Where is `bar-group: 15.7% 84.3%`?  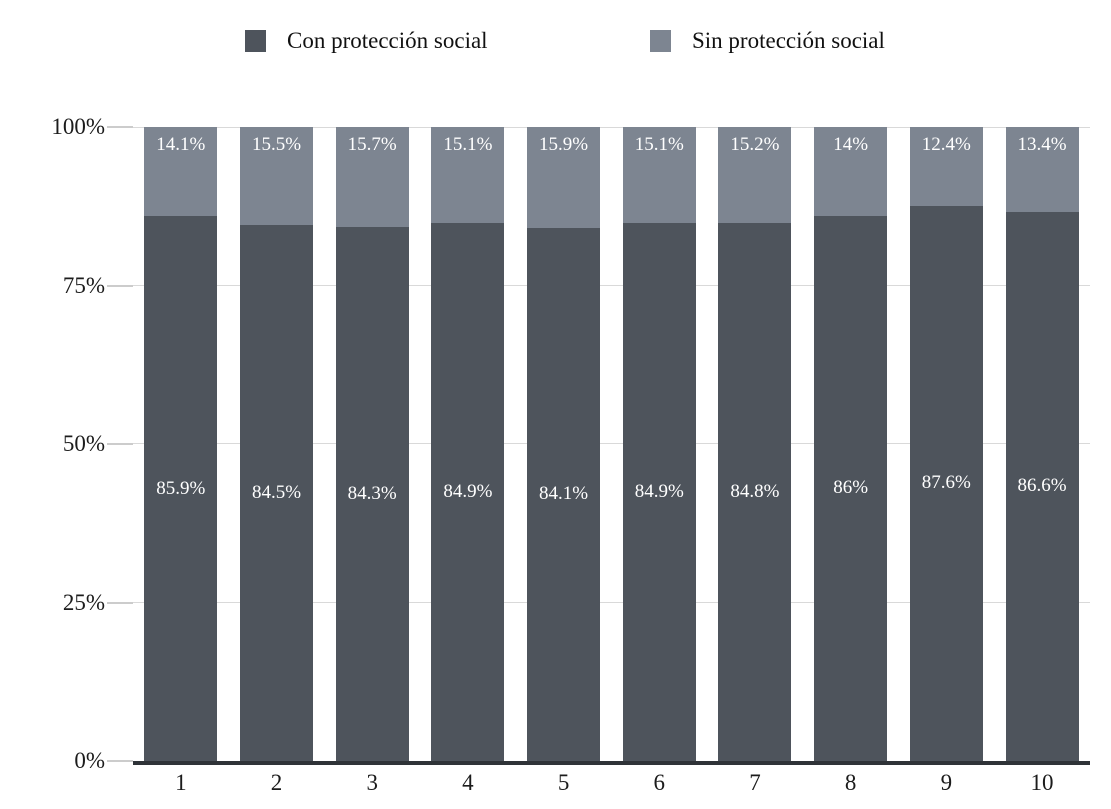 bar-group: 15.7% 84.3% is located at coordinates (372, 444).